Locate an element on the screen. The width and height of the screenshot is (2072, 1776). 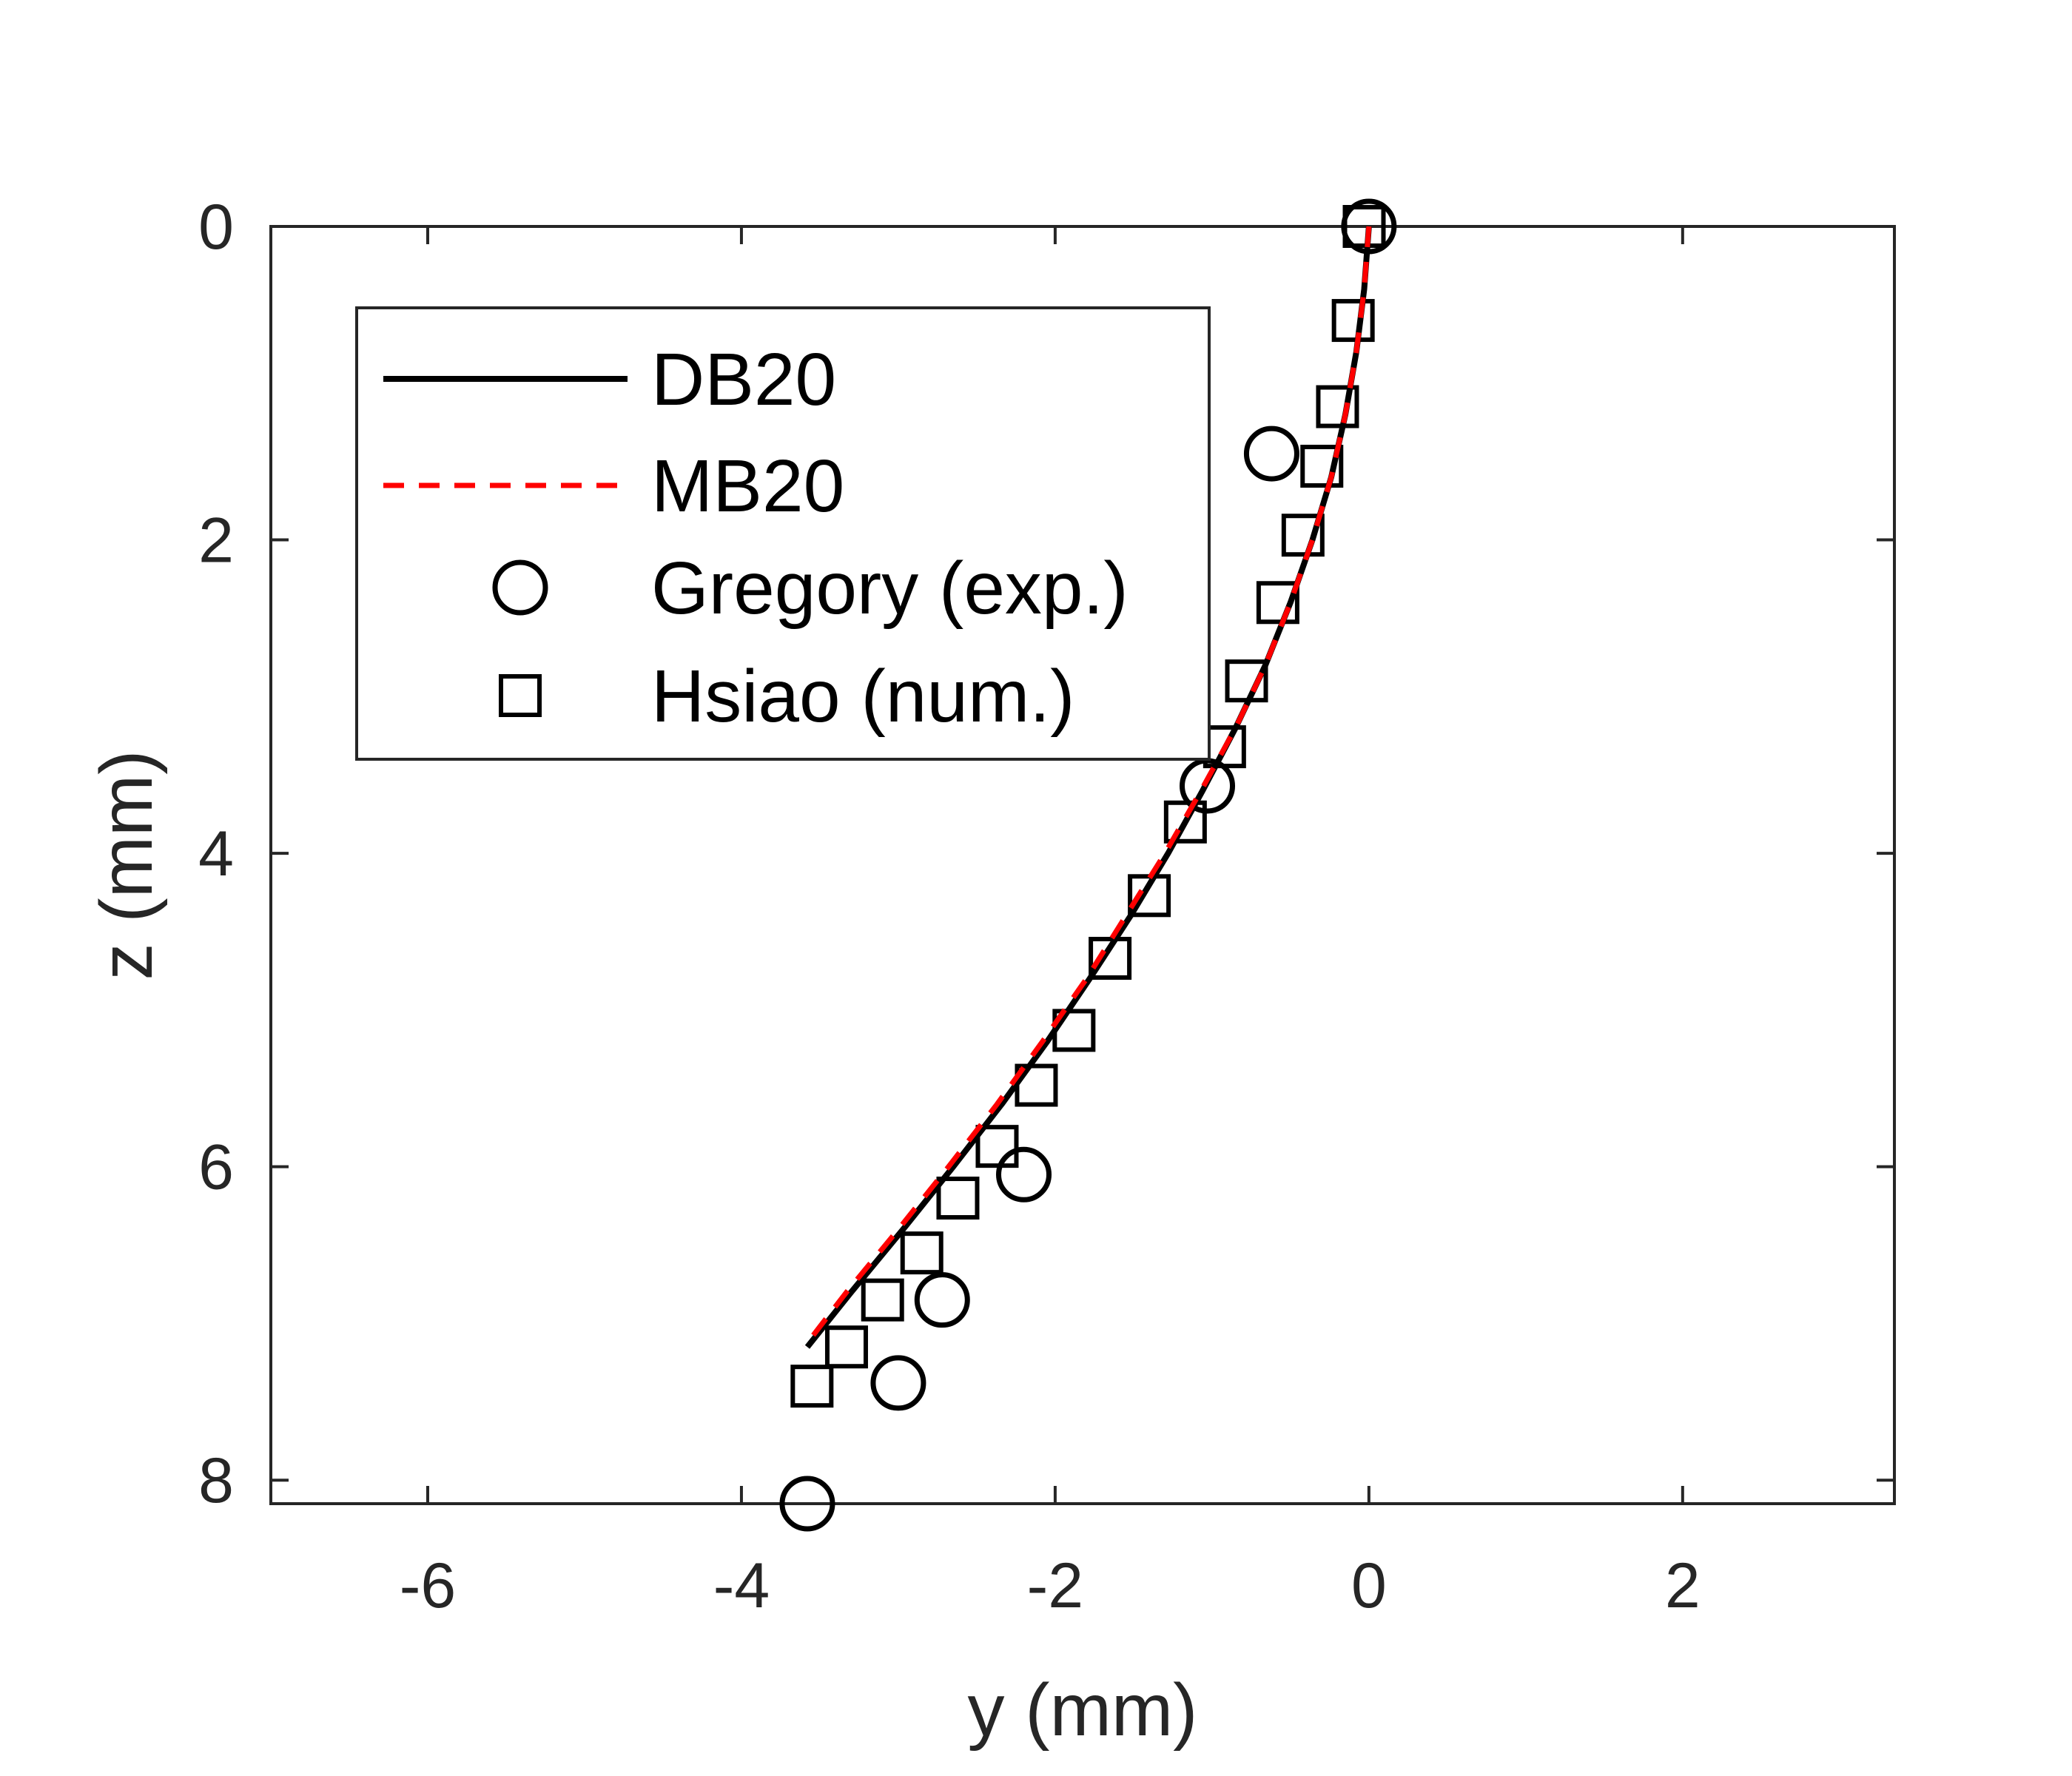
legend-item: Hsiao (num.) is located at coordinates (786, 696).